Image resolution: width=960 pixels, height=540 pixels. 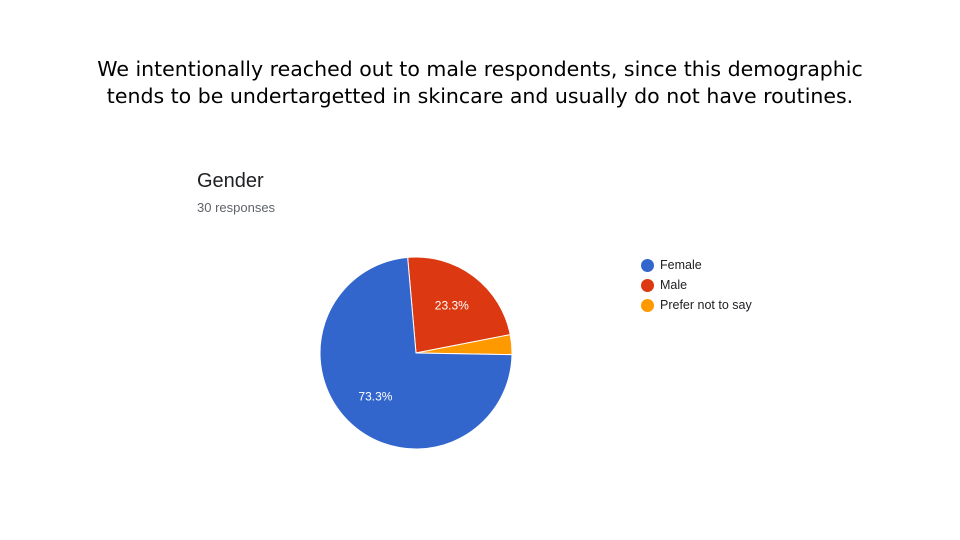 I want to click on legend-label-prefer-not-to-say: Prefer not to say, so click(x=706, y=305).